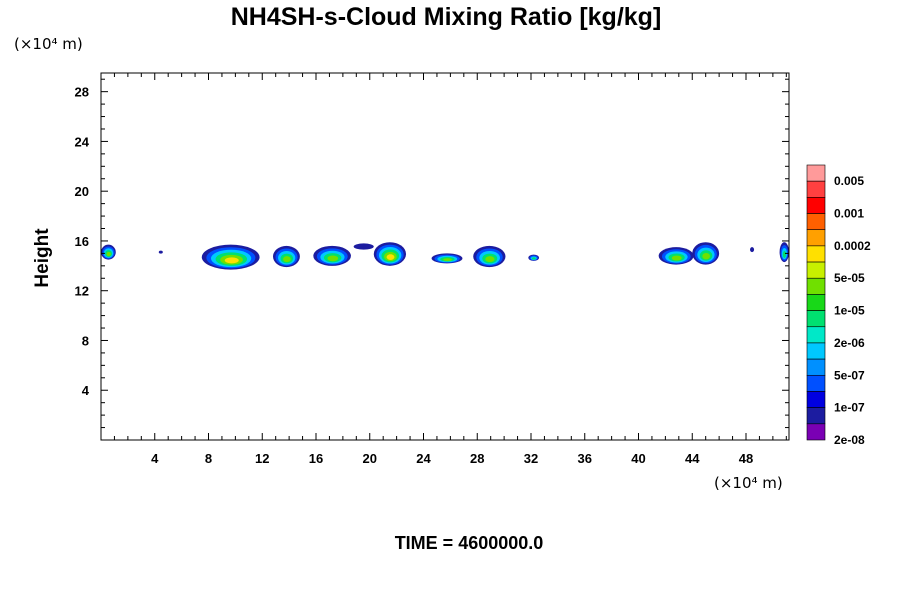  What do you see at coordinates (748, 483) in the screenshot?
I see `x-axis-unit: (×10⁴ m)` at bounding box center [748, 483].